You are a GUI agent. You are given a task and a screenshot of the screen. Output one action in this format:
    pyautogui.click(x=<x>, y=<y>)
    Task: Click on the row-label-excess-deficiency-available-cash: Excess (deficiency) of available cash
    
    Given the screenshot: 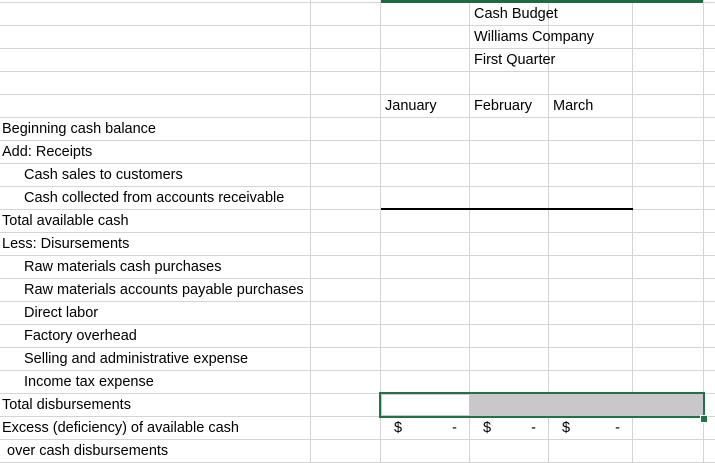 What is the action you would take?
    pyautogui.click(x=120, y=428)
    